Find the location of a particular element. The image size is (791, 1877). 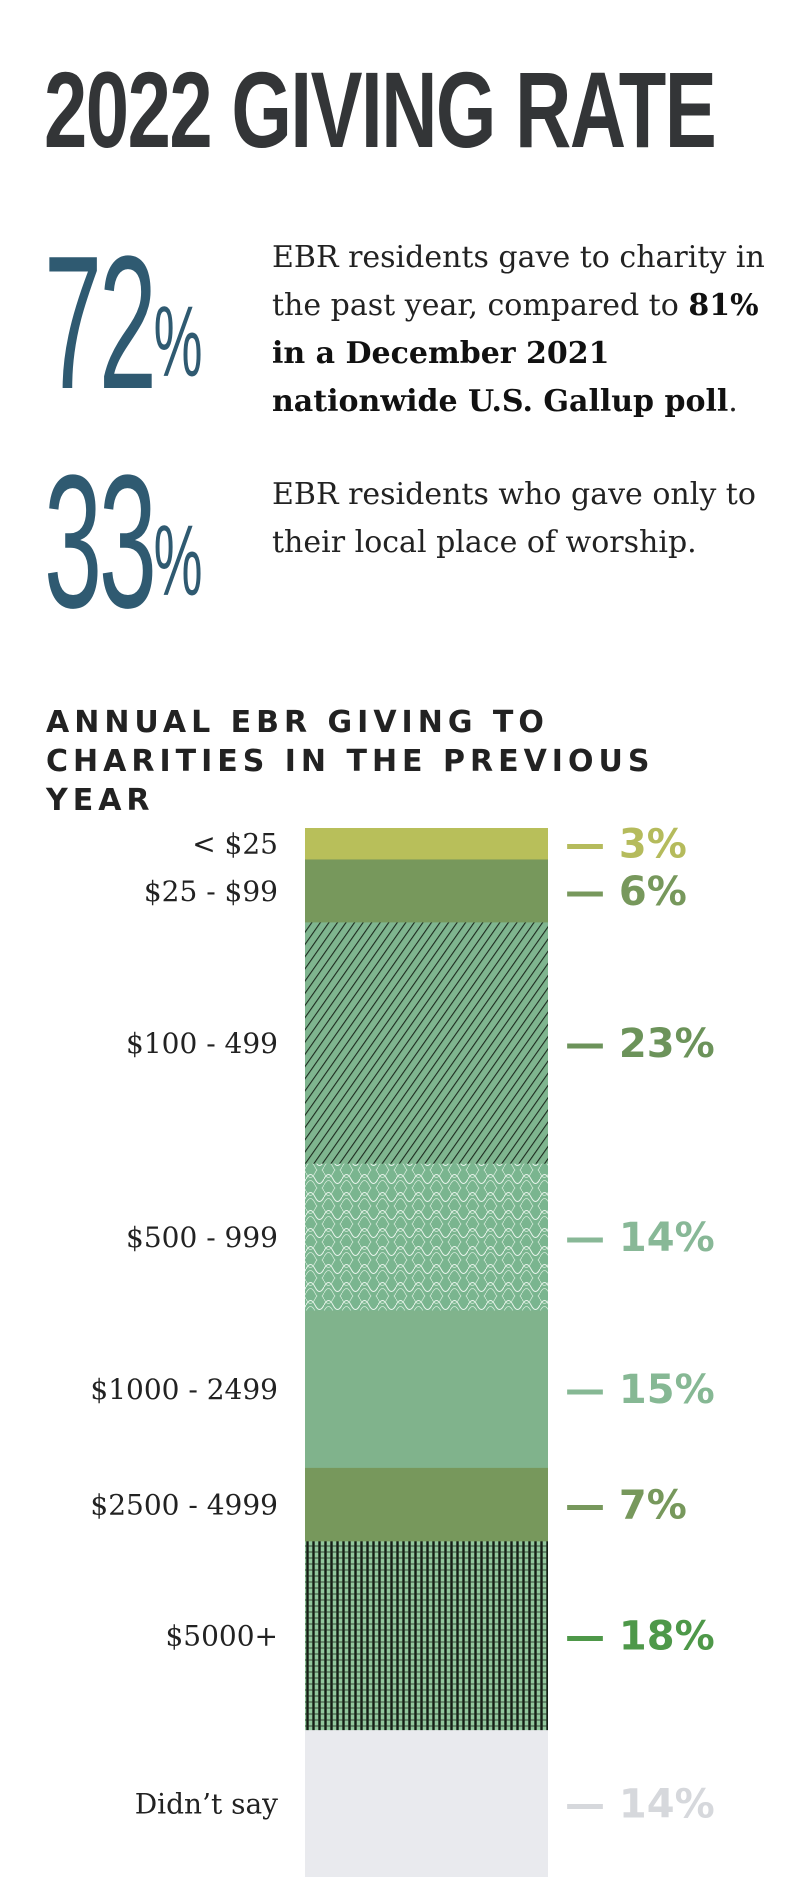

page-title: 2022 GIVING RATE is located at coordinates (380, 109).